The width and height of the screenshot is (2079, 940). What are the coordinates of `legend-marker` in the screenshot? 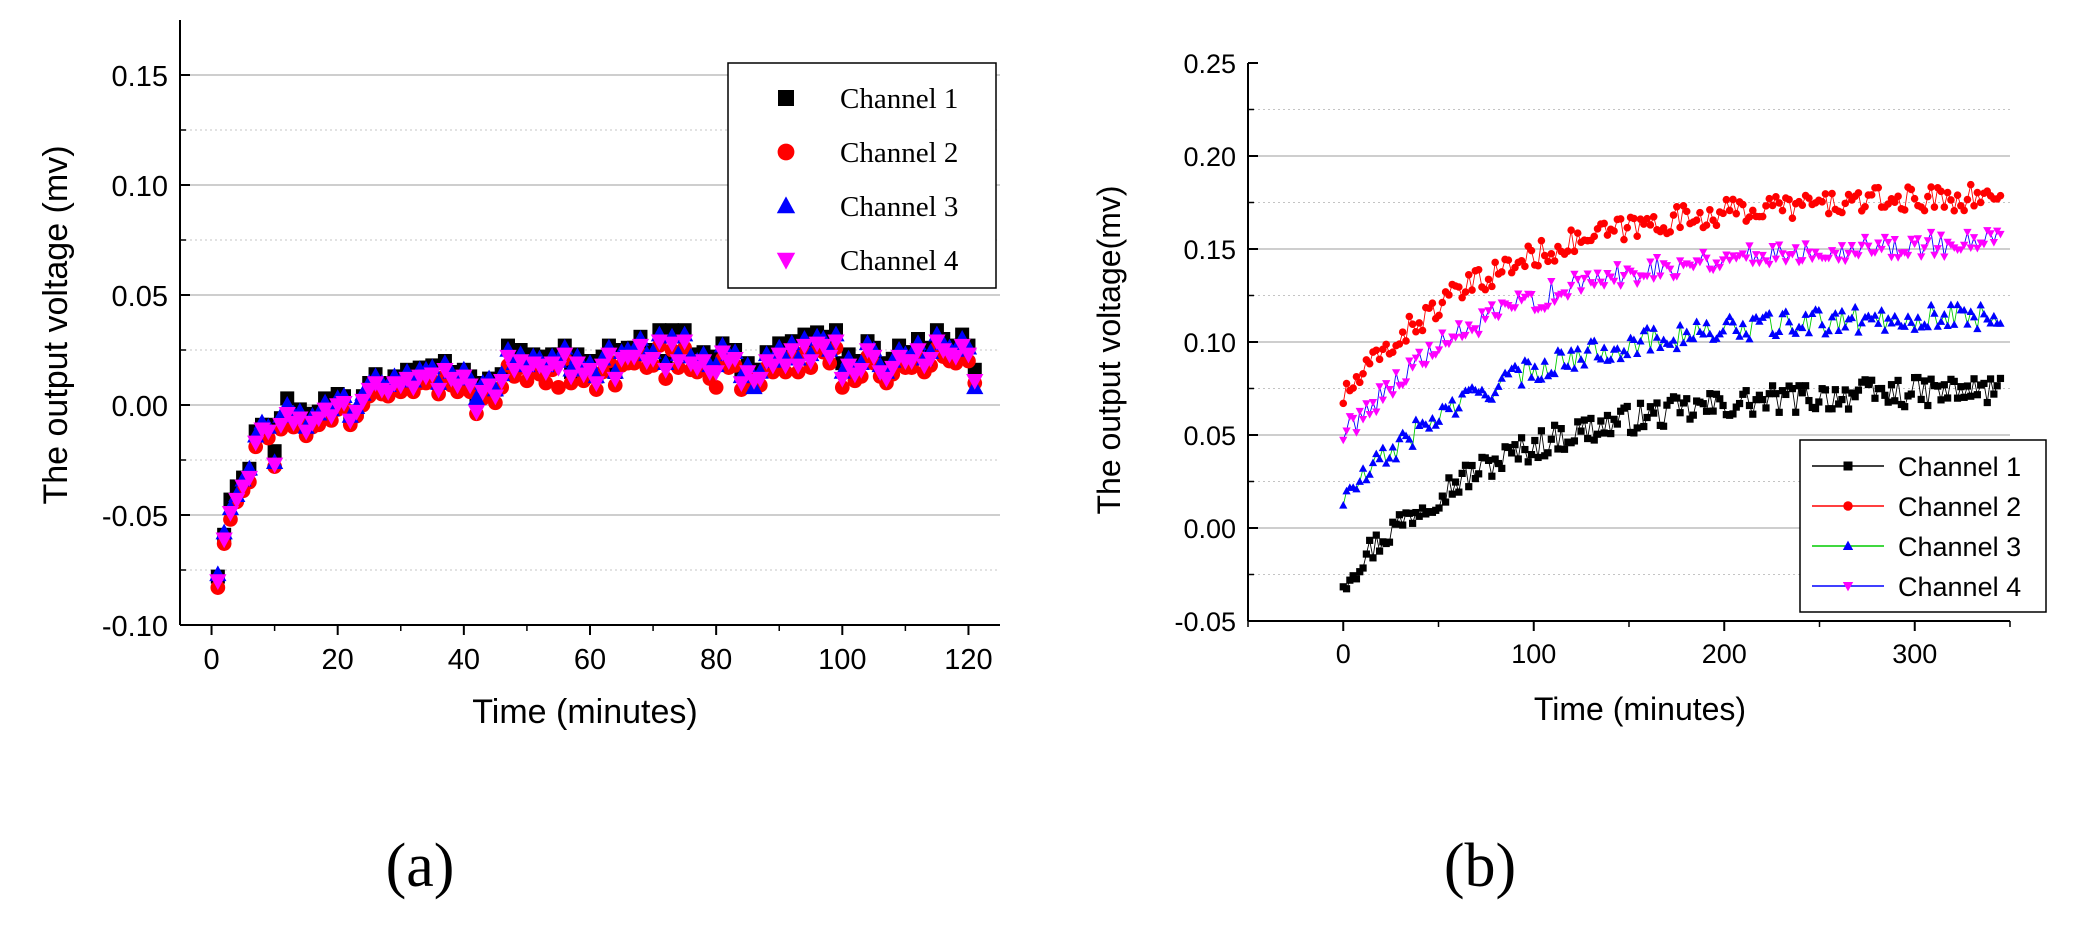 It's located at (1848, 586).